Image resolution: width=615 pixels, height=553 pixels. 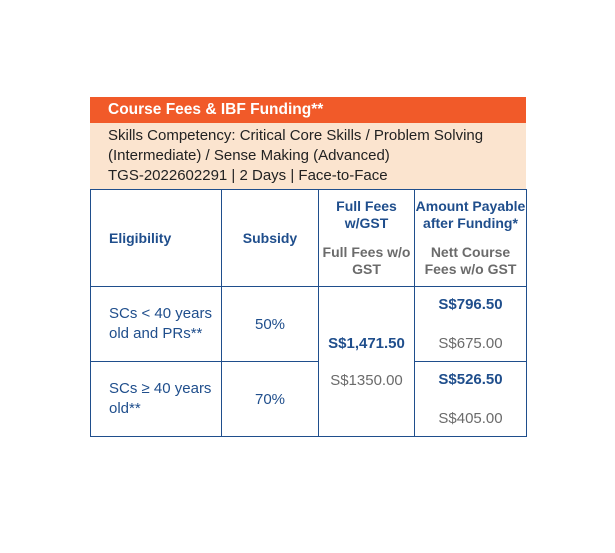 What do you see at coordinates (156, 324) in the screenshot?
I see `eligibility-cell: SCs < 40 years old and PRs**` at bounding box center [156, 324].